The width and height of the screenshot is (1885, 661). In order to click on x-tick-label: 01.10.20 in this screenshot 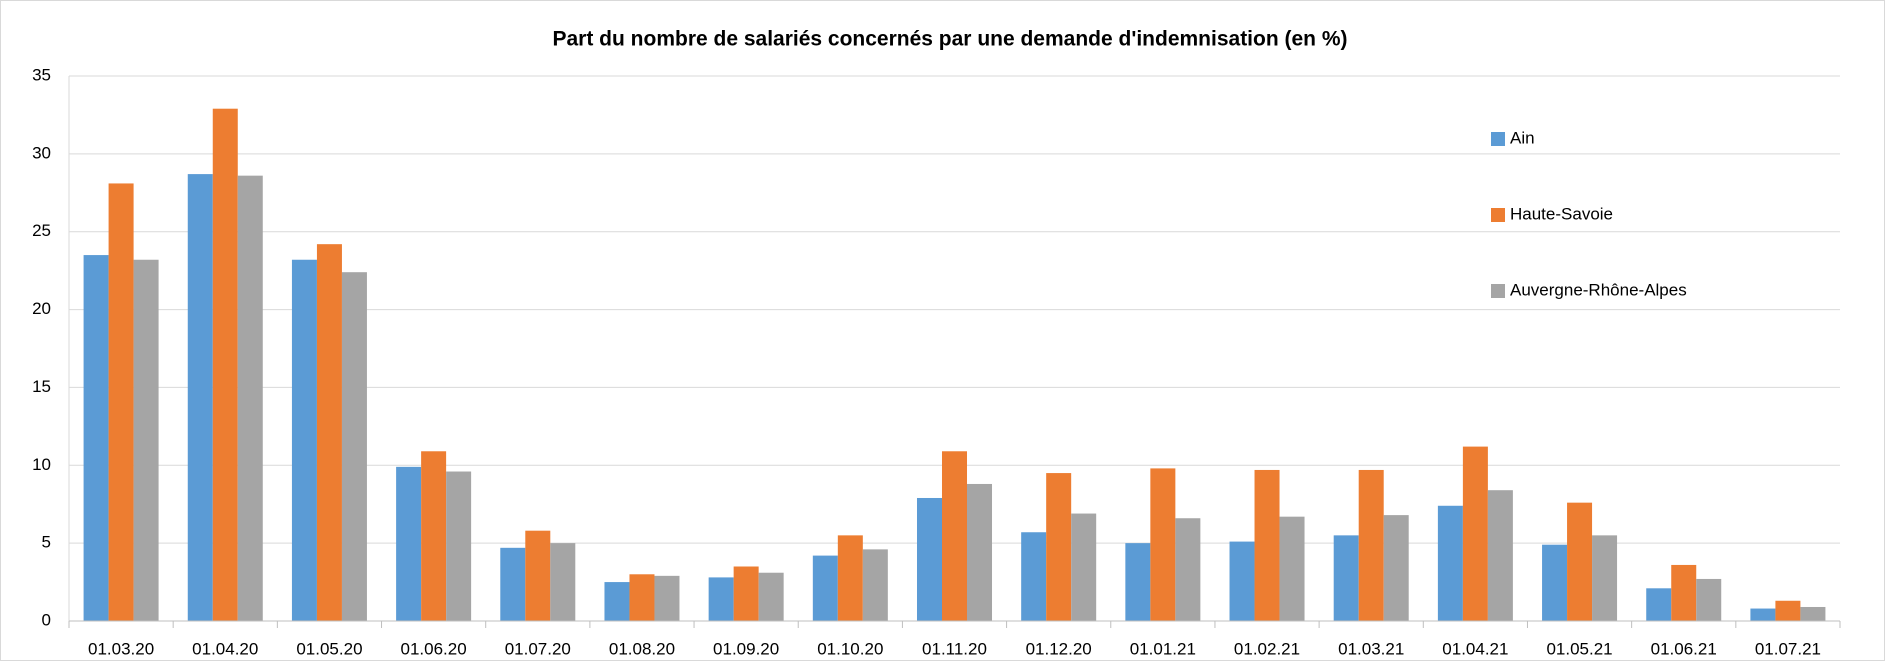, I will do `click(850, 648)`.